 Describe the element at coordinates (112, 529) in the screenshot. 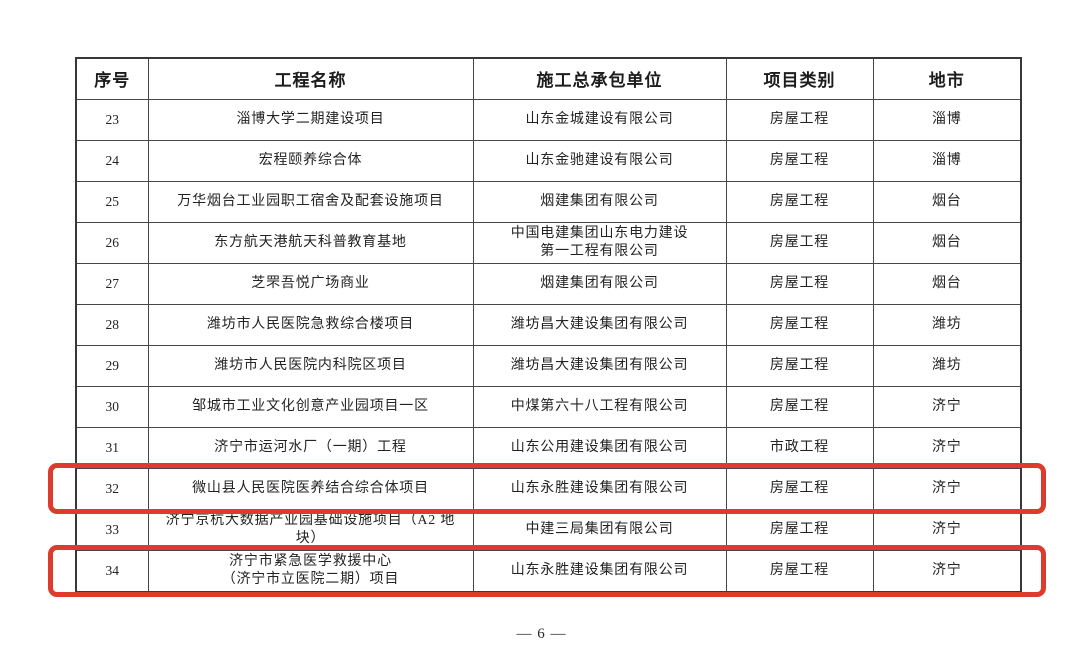

I see `cell-serial-number: 33` at that location.